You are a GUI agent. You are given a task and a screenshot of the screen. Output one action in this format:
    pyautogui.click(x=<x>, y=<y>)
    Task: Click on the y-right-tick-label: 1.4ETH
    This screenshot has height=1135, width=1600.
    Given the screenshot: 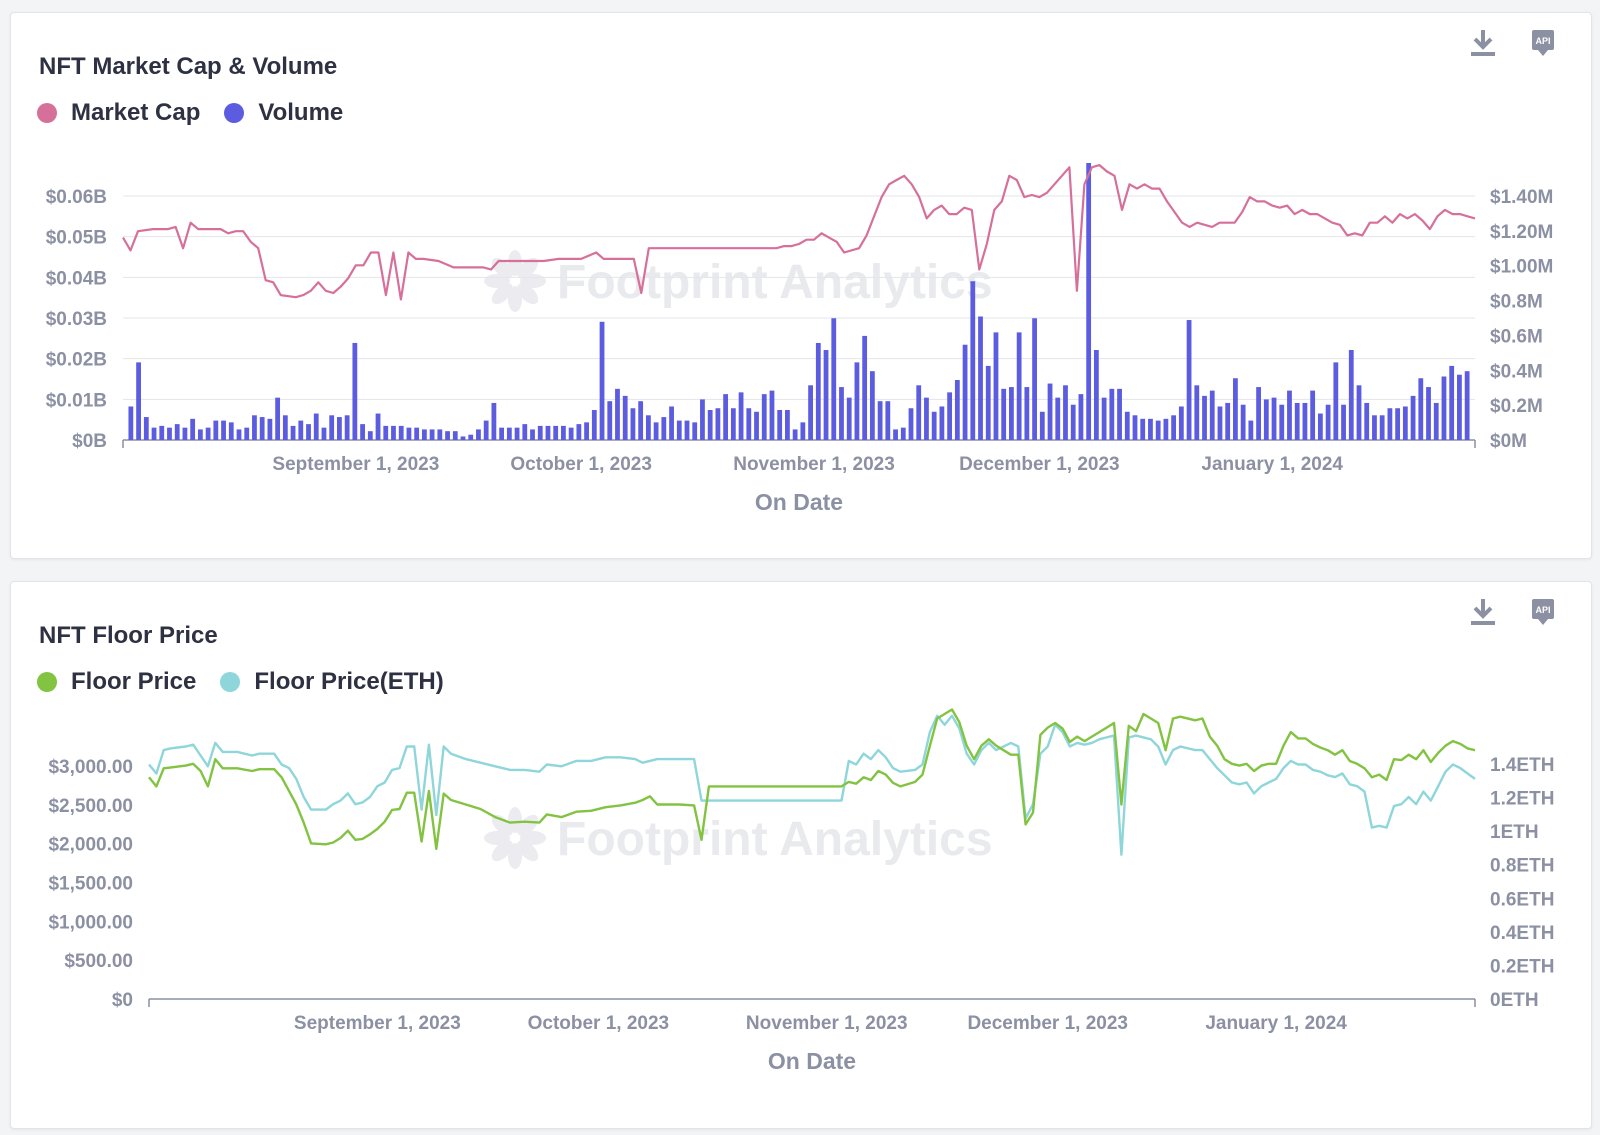 What is the action you would take?
    pyautogui.click(x=1522, y=765)
    